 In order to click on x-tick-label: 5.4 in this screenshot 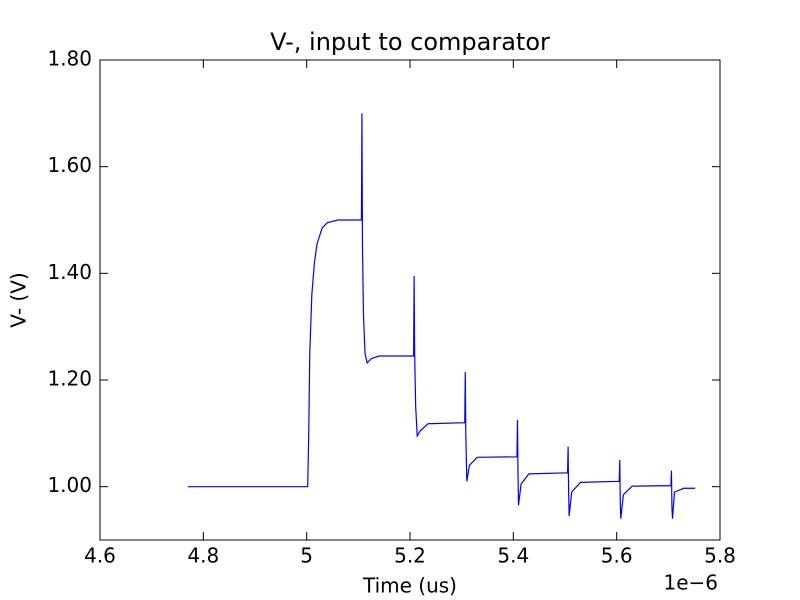, I will do `click(513, 556)`.